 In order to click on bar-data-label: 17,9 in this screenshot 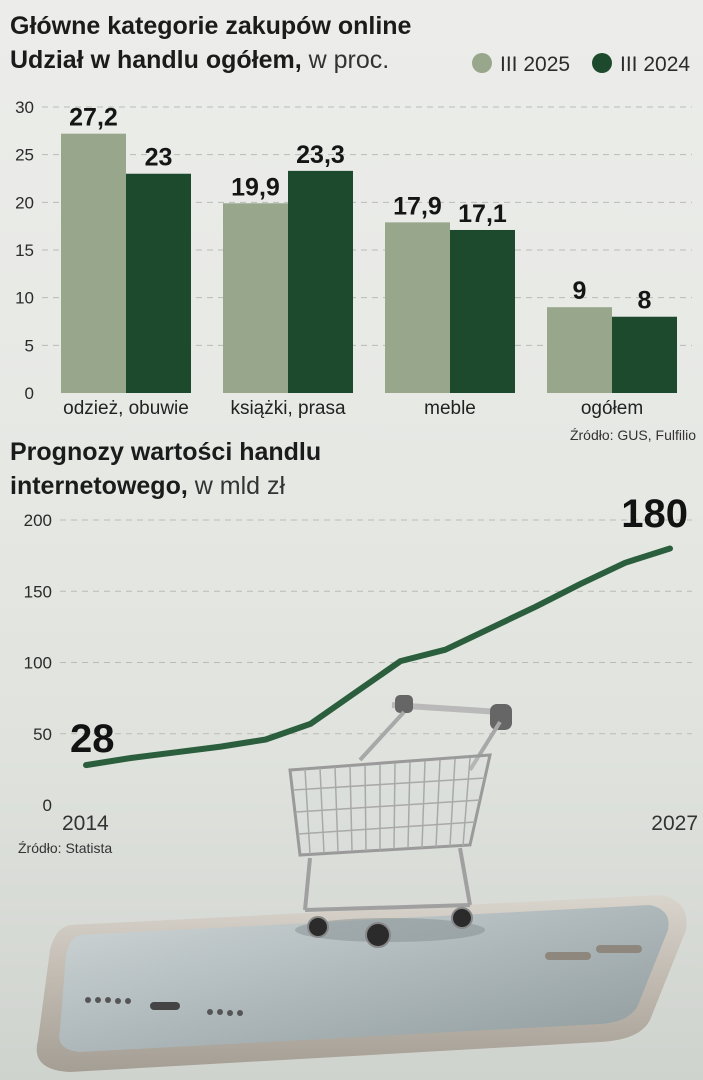, I will do `click(417, 206)`.